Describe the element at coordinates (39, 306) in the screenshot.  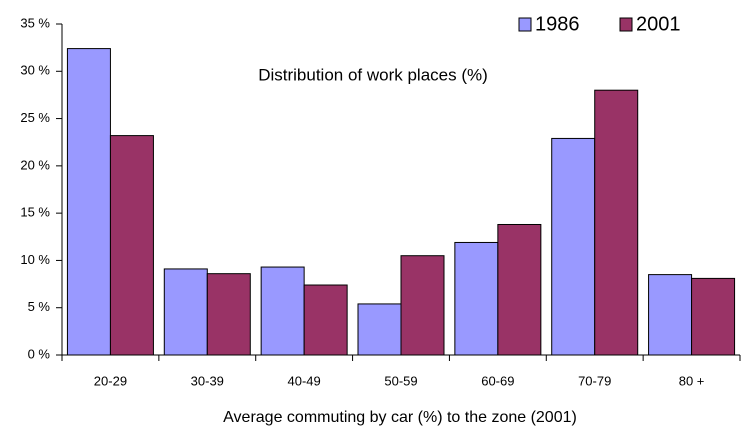
I see `y-tick-label: 5 %` at that location.